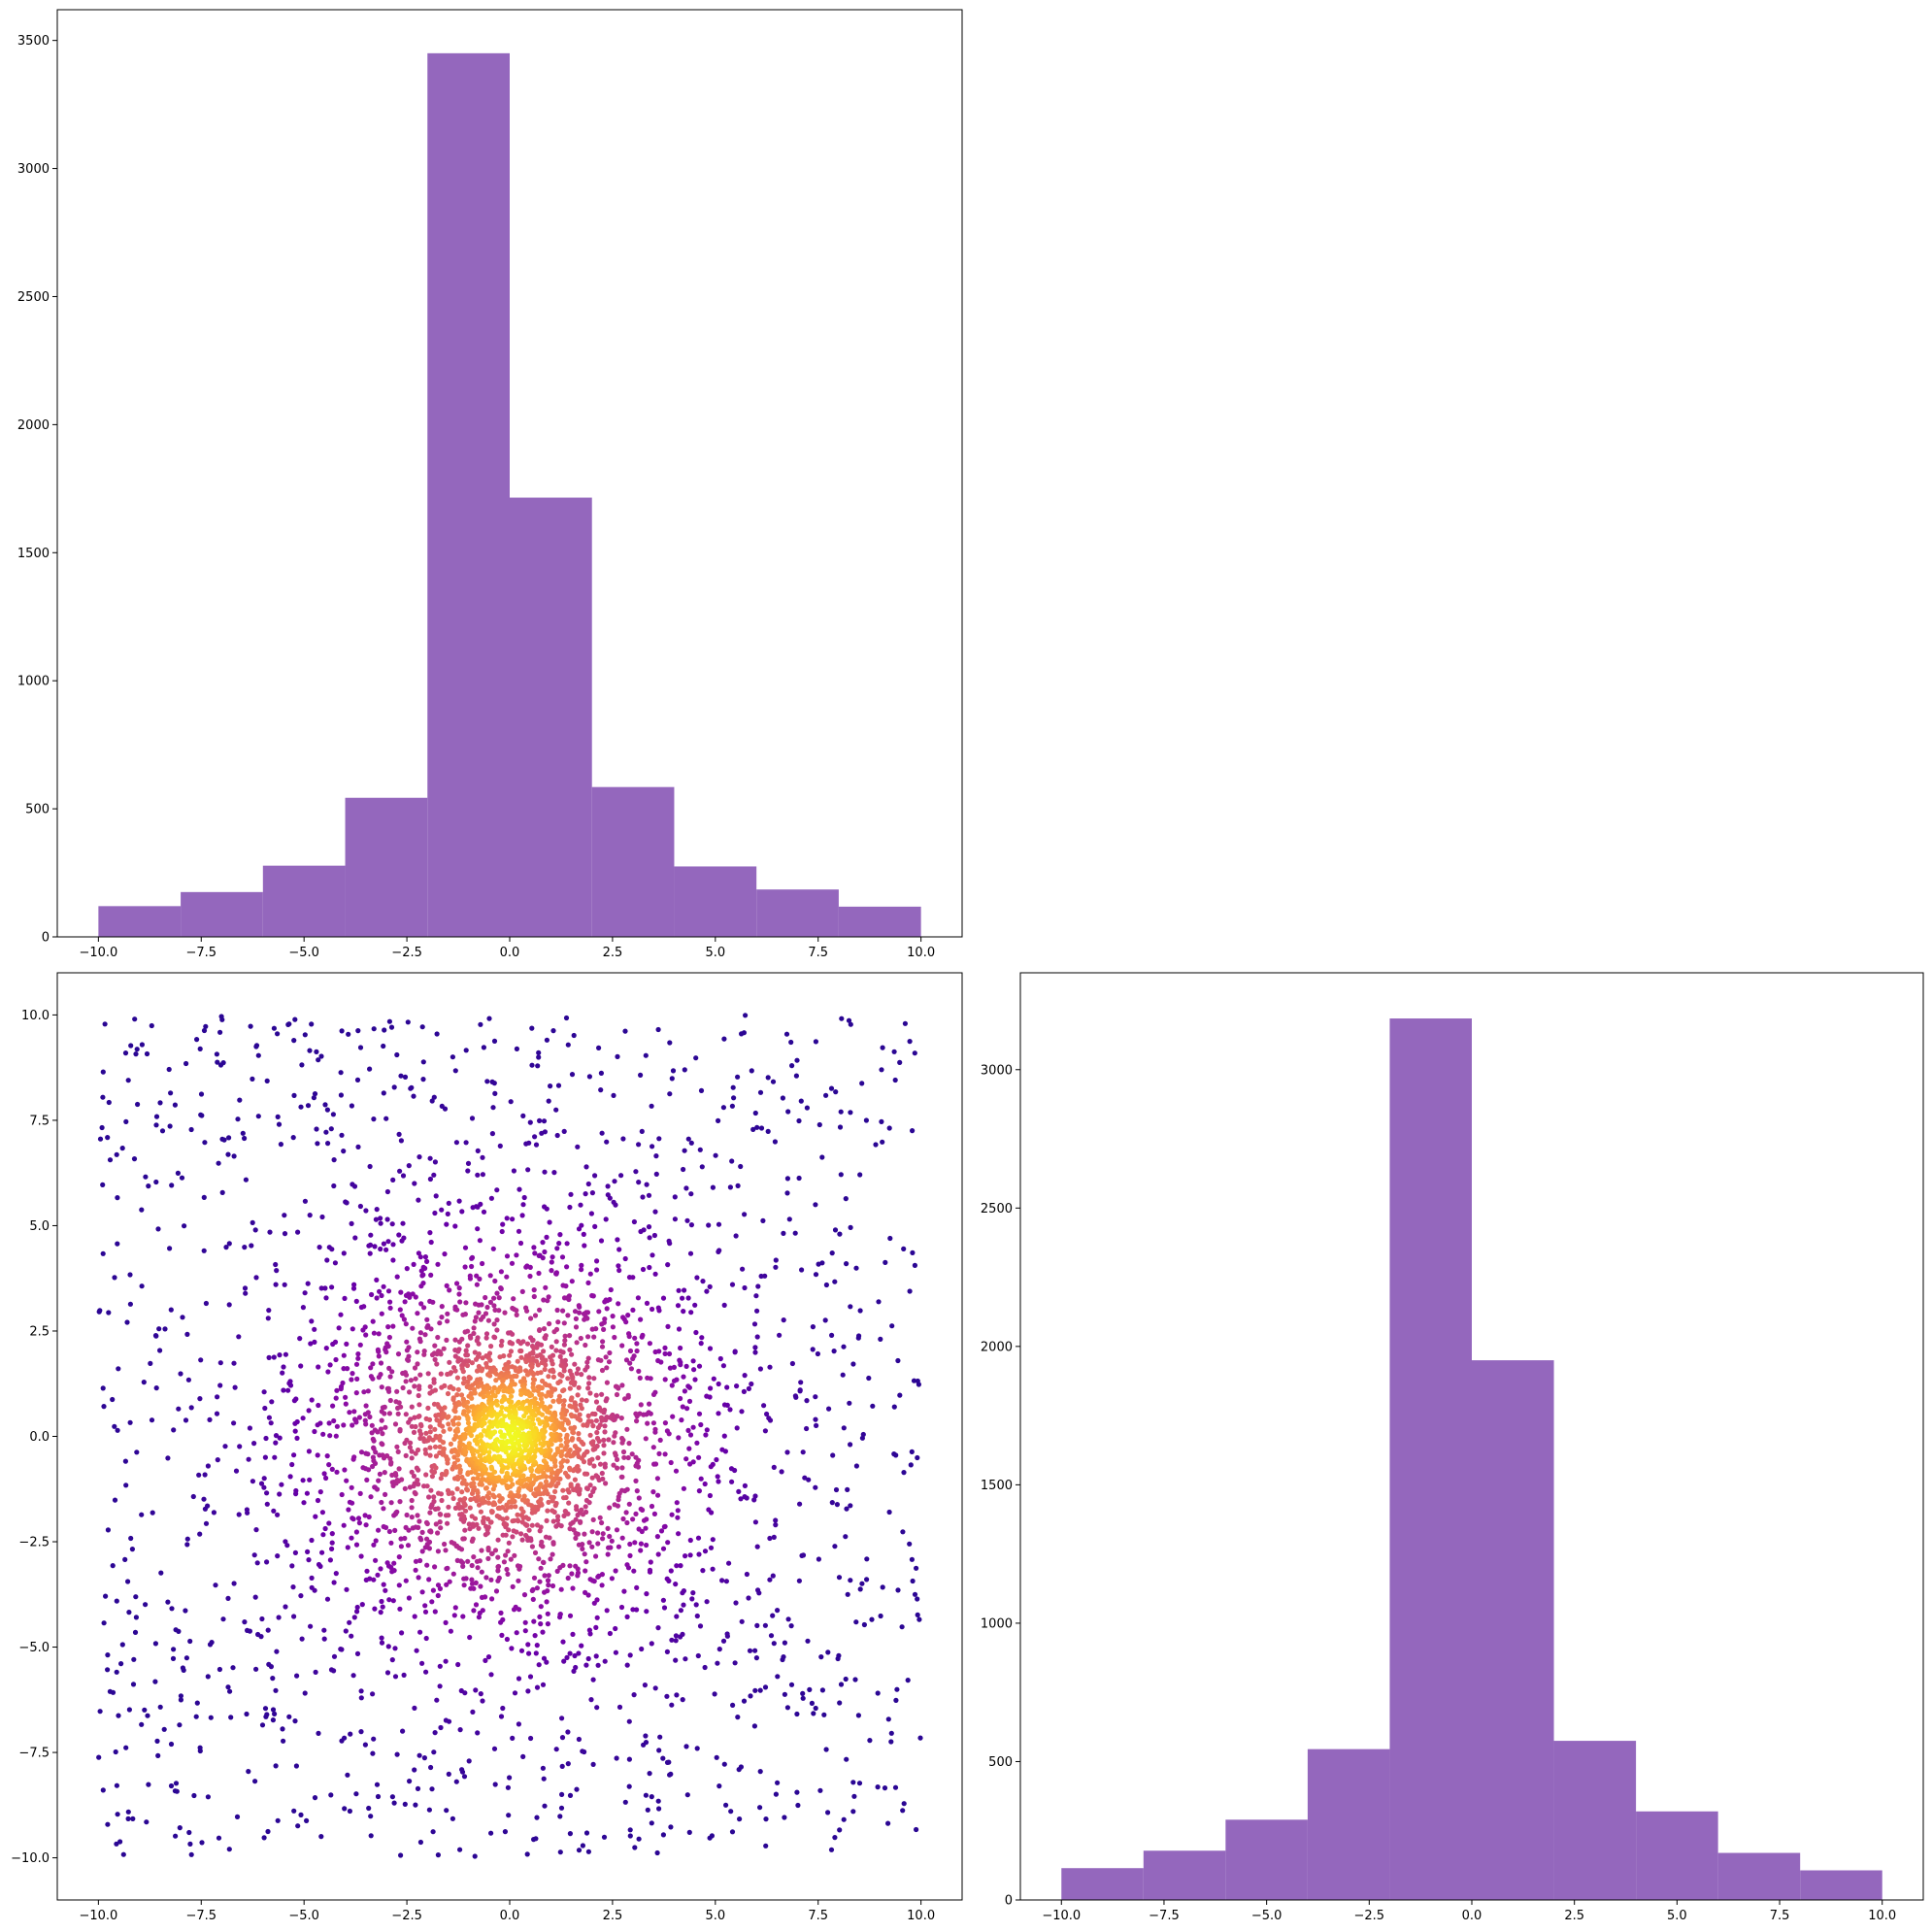 This screenshot has width=1932, height=1932. I want to click on histogram-bar, so click(1759, 1876).